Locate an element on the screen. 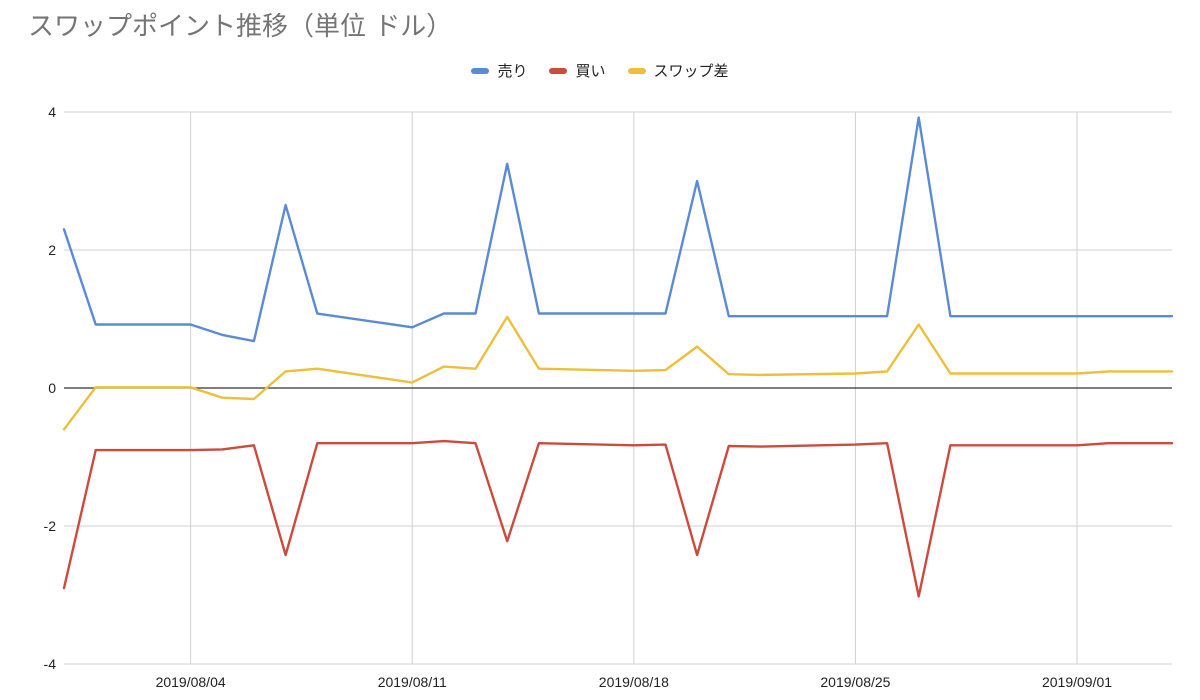 This screenshot has width=1200, height=700. x-tick-label: 2019/08/11 is located at coordinates (412, 682).